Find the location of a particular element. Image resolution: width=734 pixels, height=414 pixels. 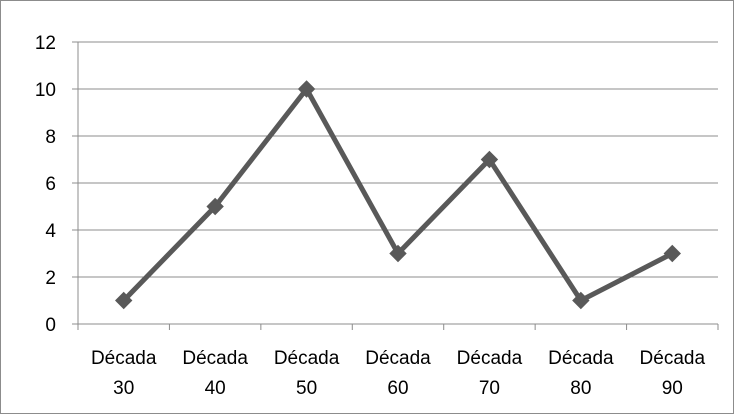

x-tick-label-line: 60 is located at coordinates (397, 388).